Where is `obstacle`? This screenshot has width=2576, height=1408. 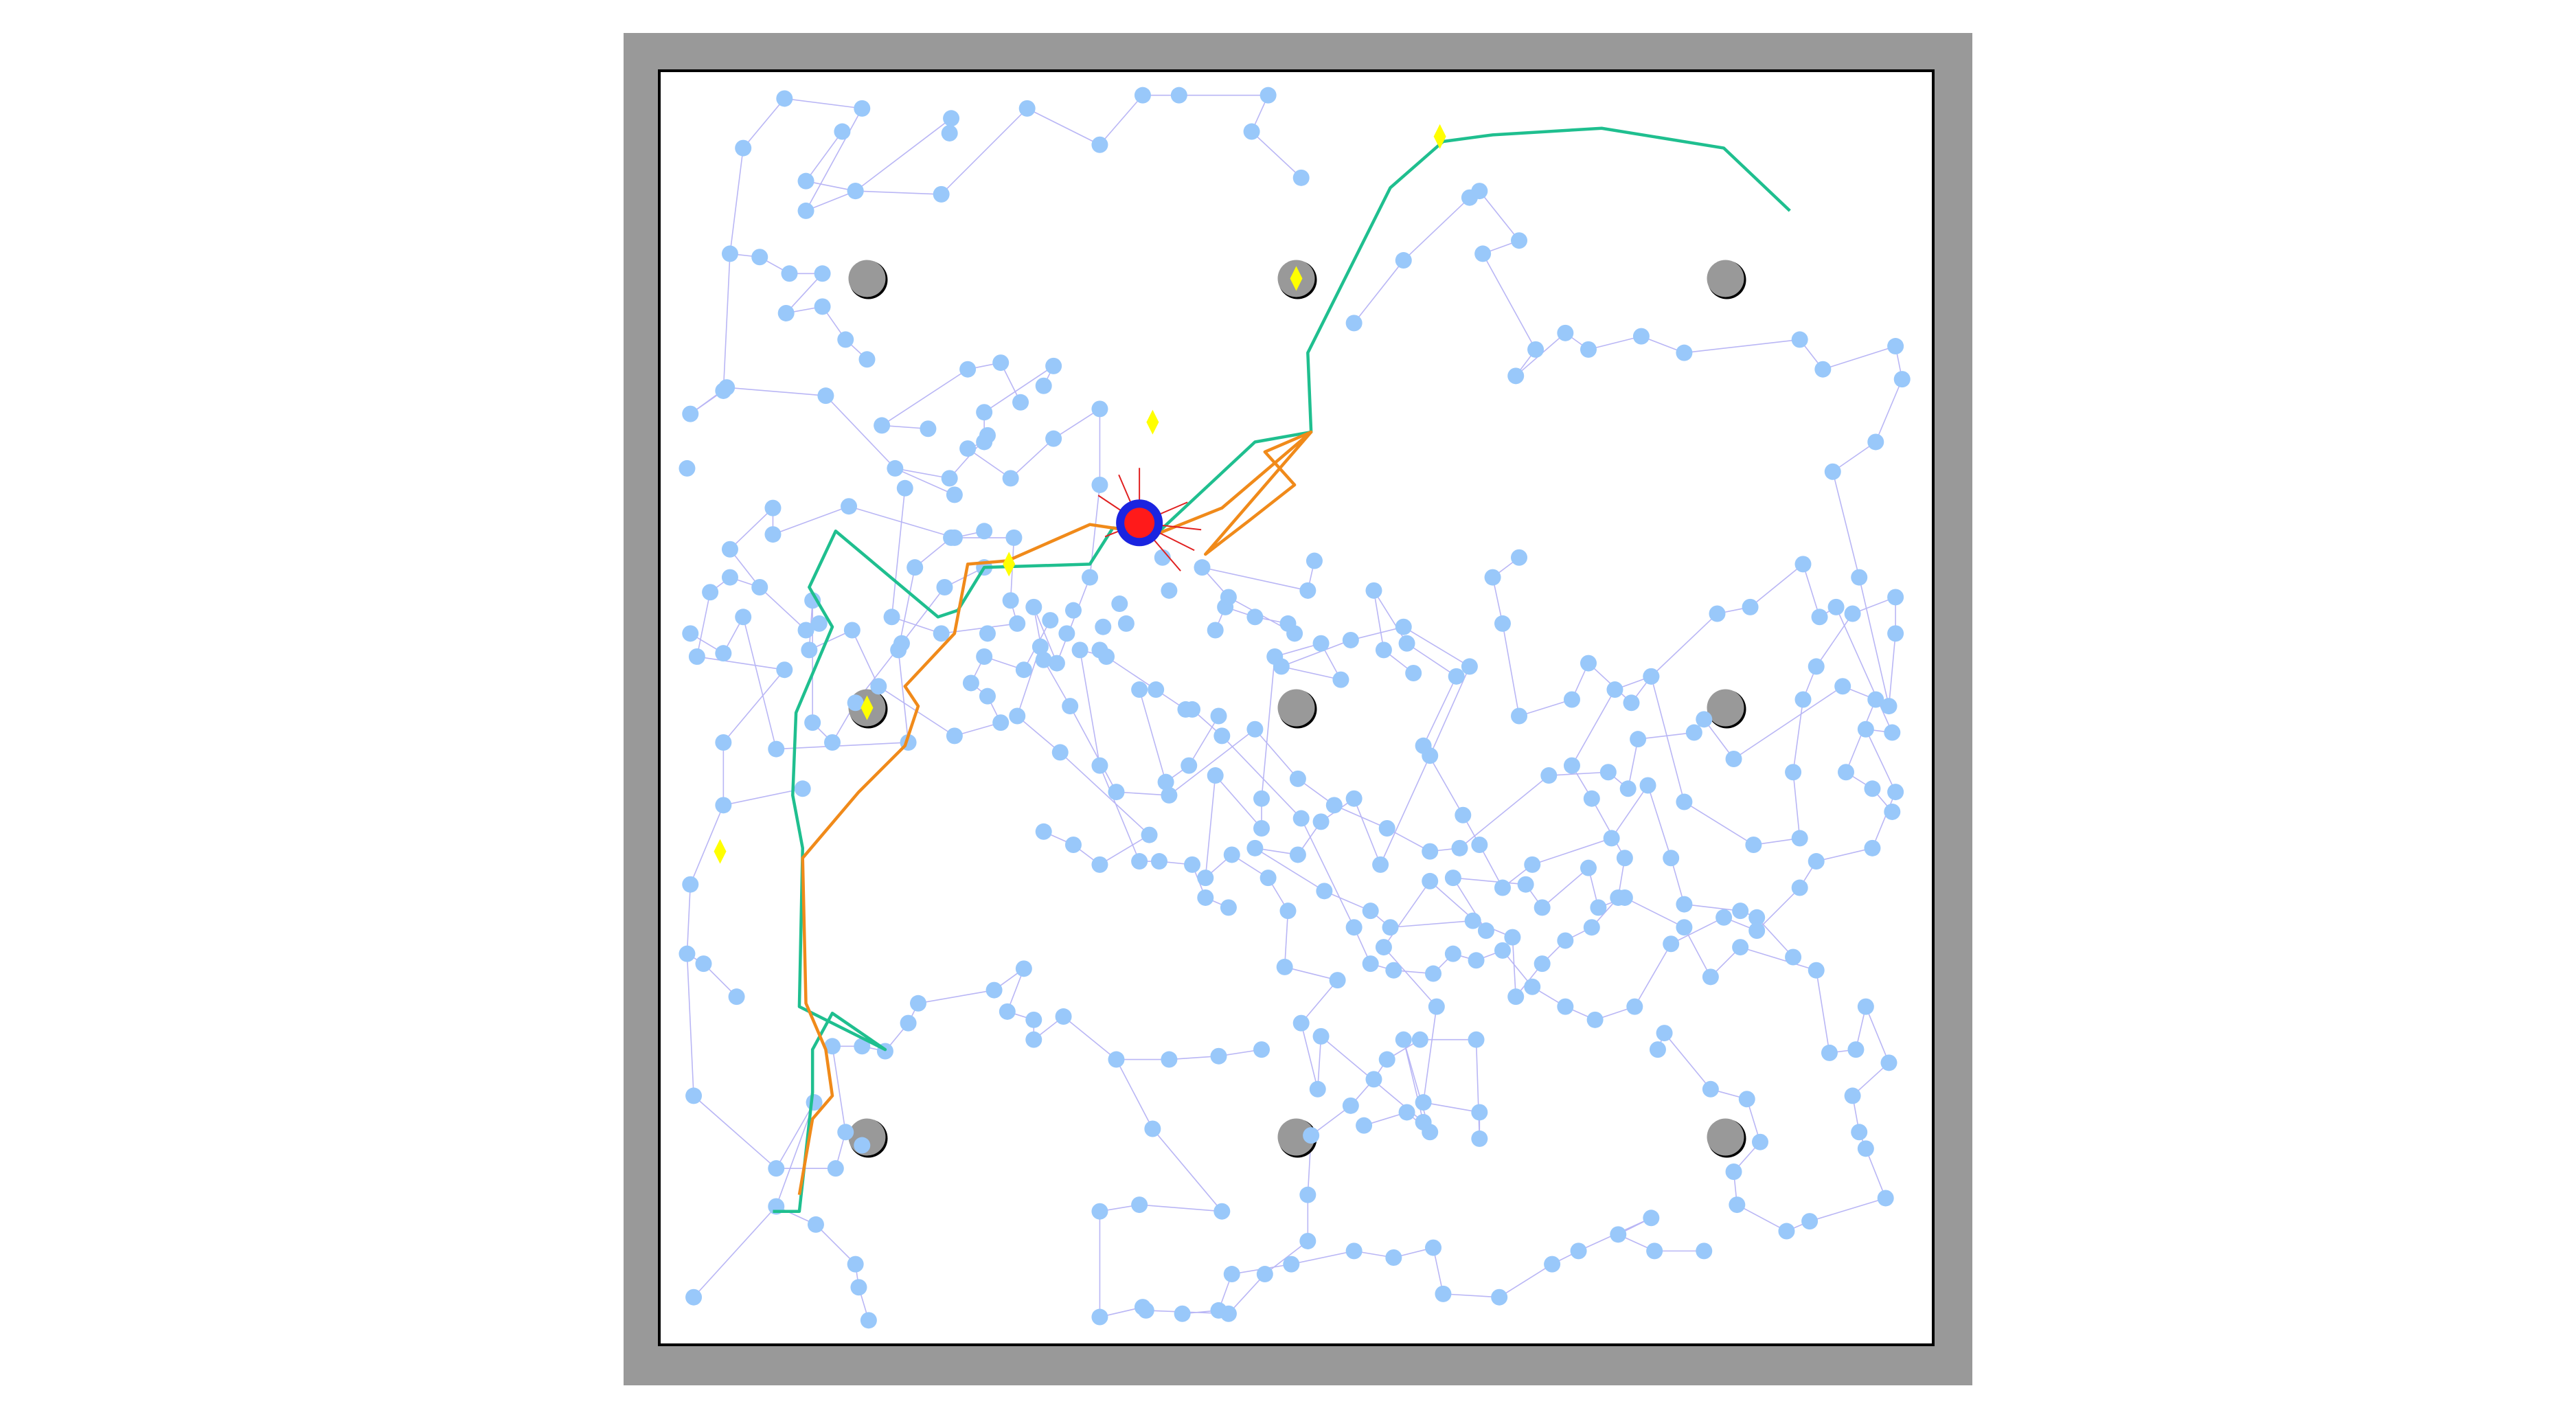 obstacle is located at coordinates (1725, 1137).